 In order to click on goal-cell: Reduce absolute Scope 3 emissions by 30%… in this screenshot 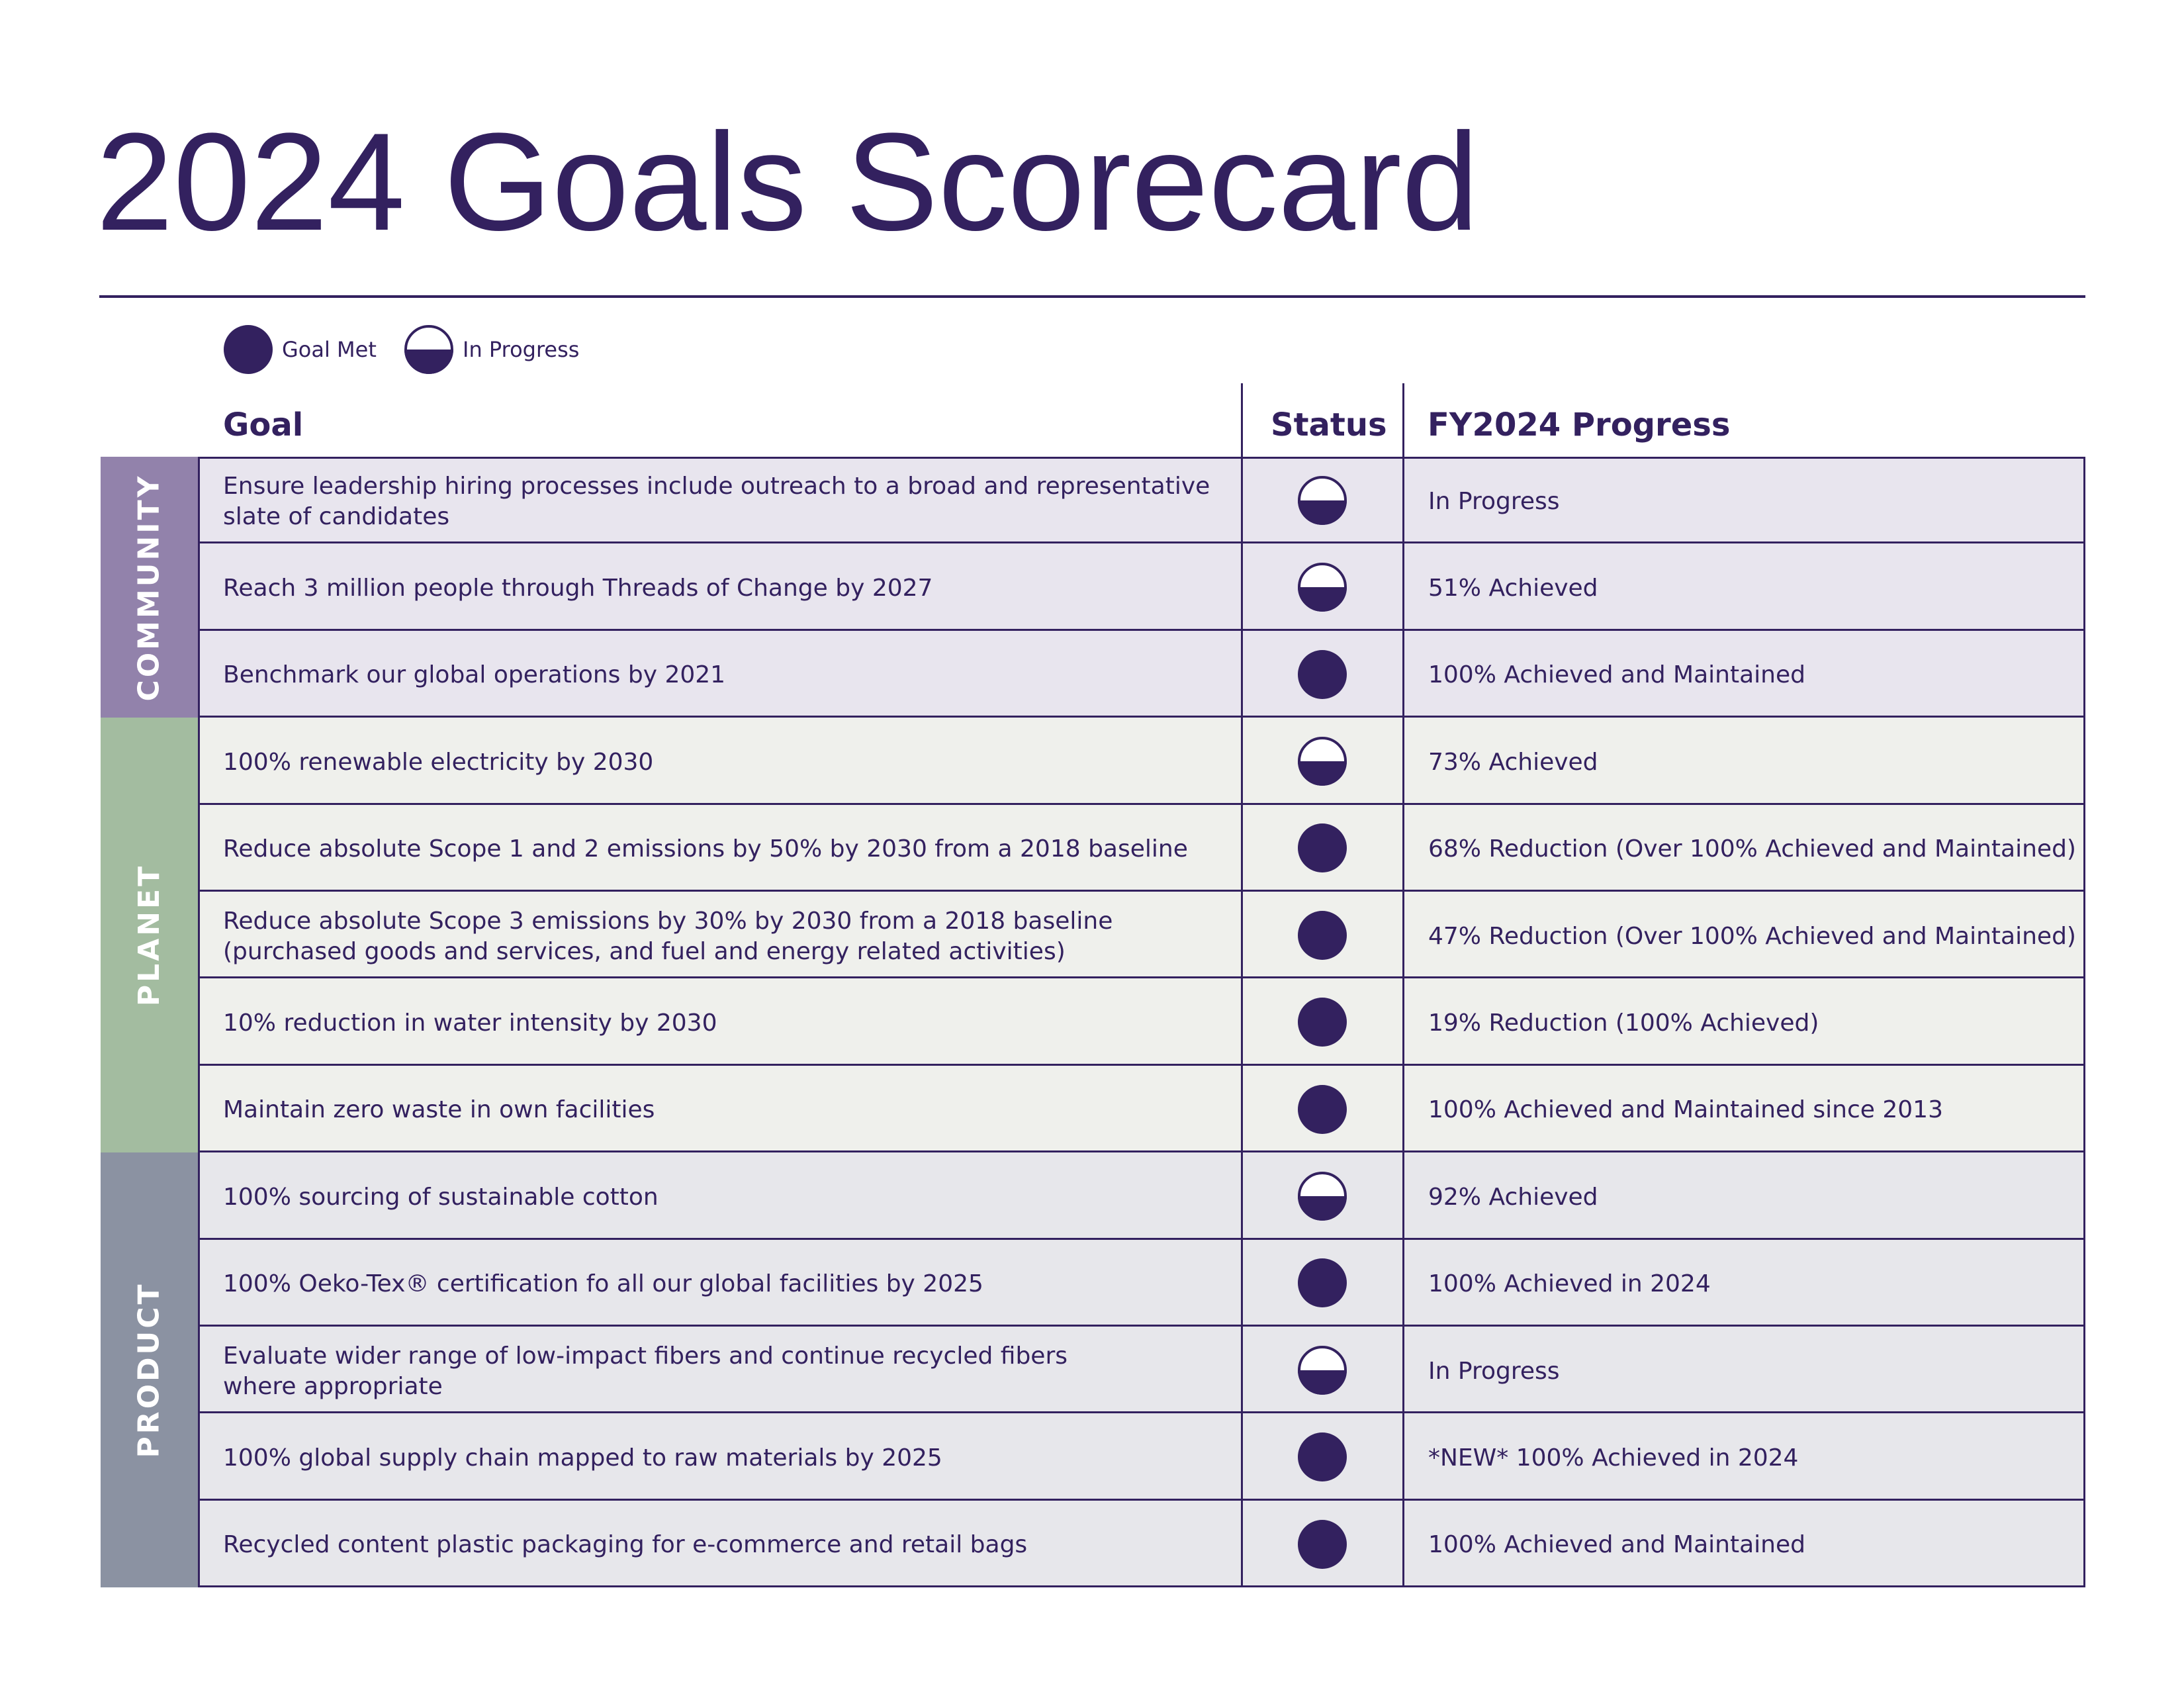, I will do `click(668, 936)`.